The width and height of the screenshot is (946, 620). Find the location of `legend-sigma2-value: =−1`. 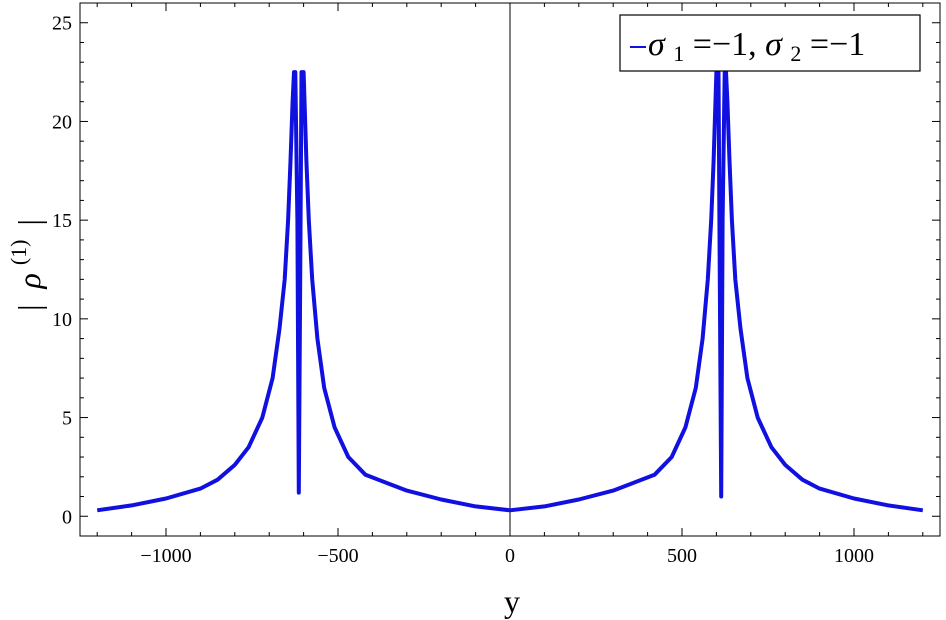

legend-sigma2-value: =−1 is located at coordinates (837, 44).